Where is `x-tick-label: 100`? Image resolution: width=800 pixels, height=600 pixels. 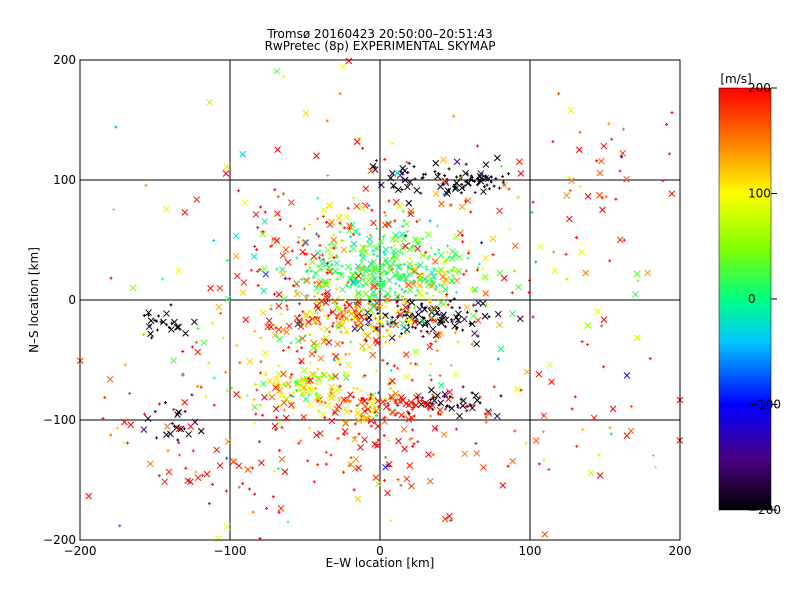 x-tick-label: 100 is located at coordinates (530, 551).